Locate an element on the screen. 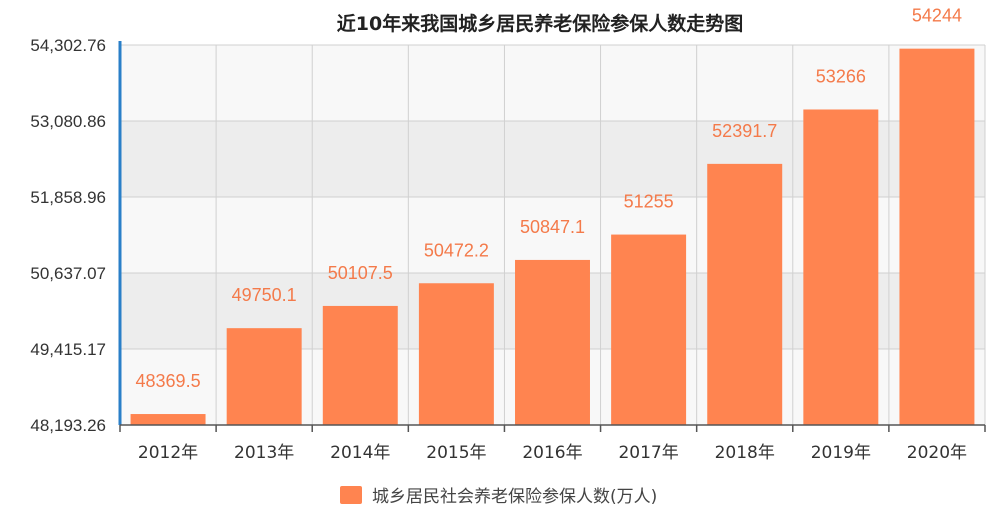 This screenshot has height=527, width=1000. data-label-2015年: 50472.2 is located at coordinates (456, 250).